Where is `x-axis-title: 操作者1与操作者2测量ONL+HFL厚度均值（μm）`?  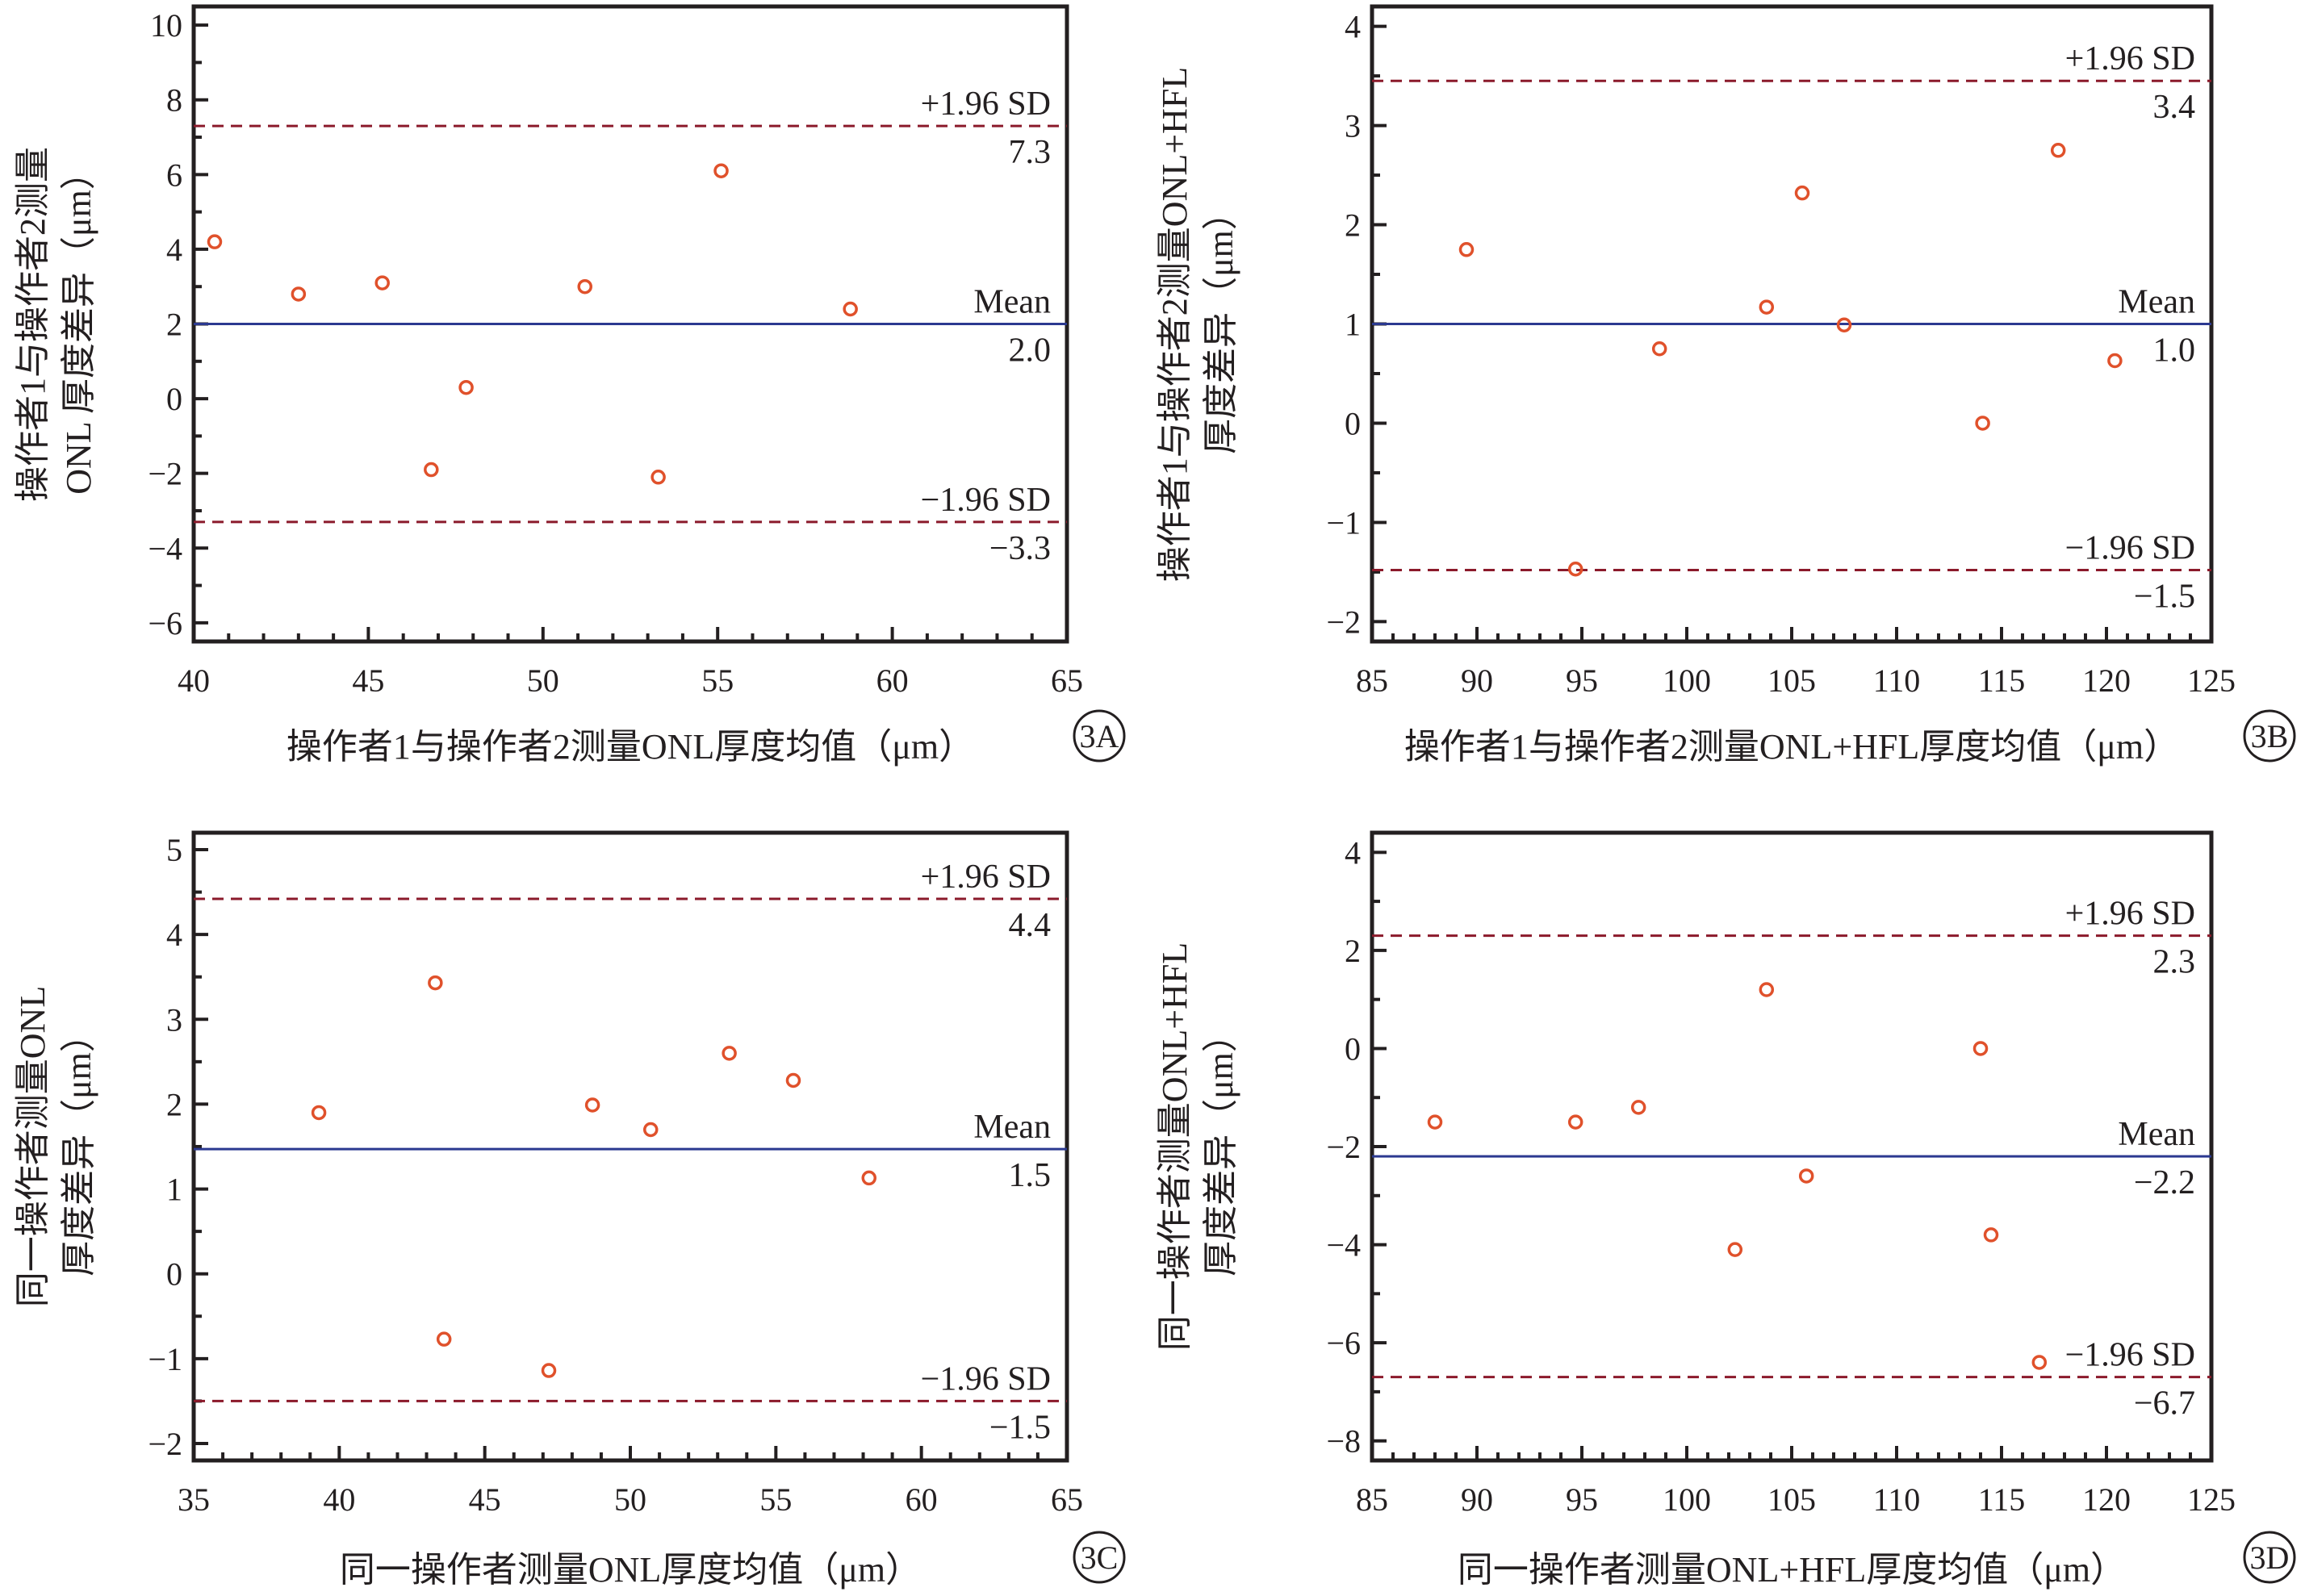
x-axis-title: 操作者1与操作者2测量ONL+HFL厚度均值（μm） is located at coordinates (1791, 747).